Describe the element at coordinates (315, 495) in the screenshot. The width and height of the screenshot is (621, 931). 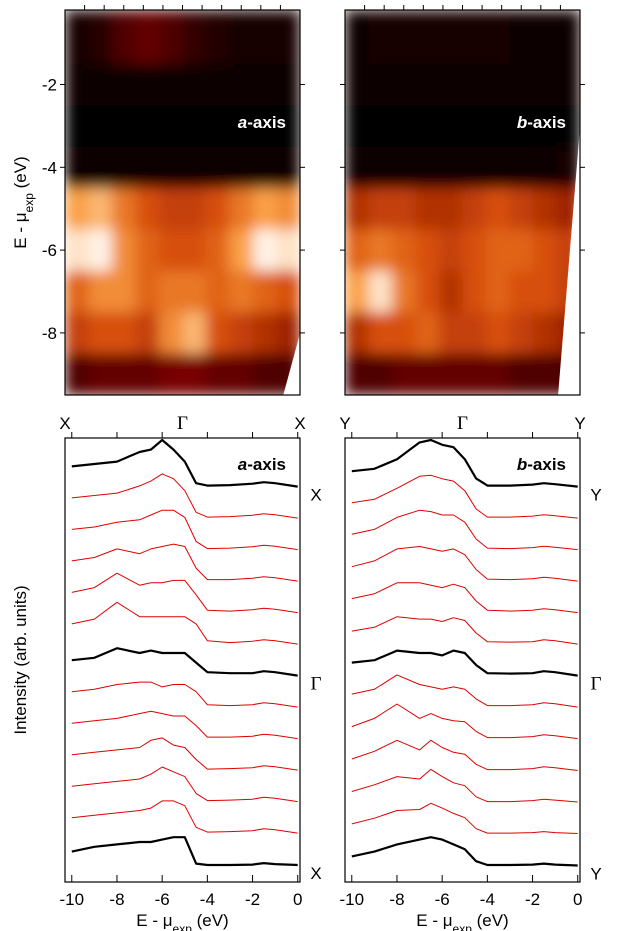
I see `curve-label: X` at that location.